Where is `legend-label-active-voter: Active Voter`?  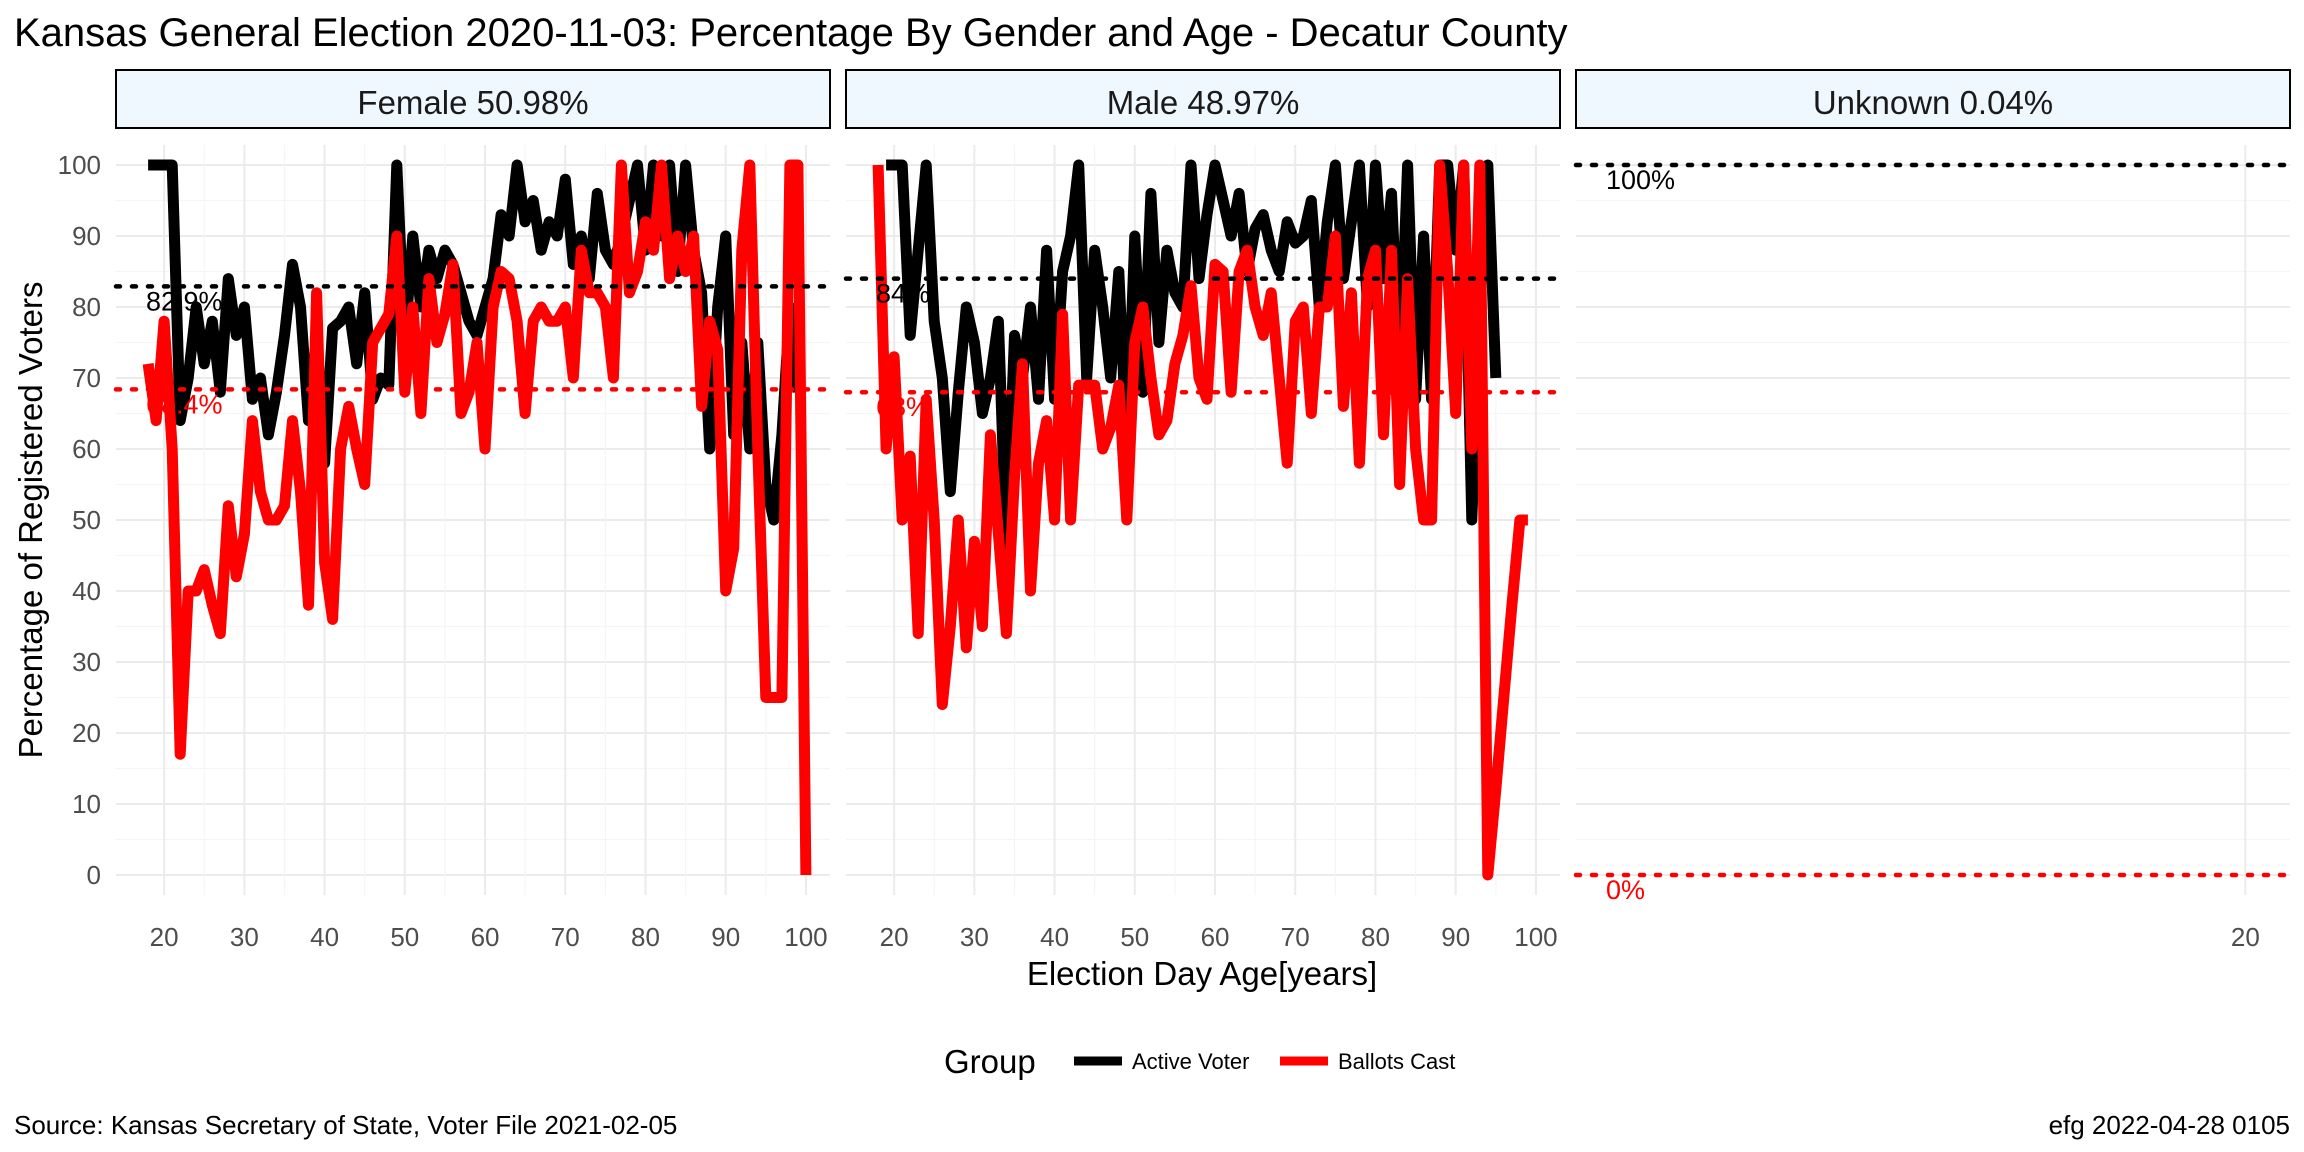 legend-label-active-voter: Active Voter is located at coordinates (1190, 1061).